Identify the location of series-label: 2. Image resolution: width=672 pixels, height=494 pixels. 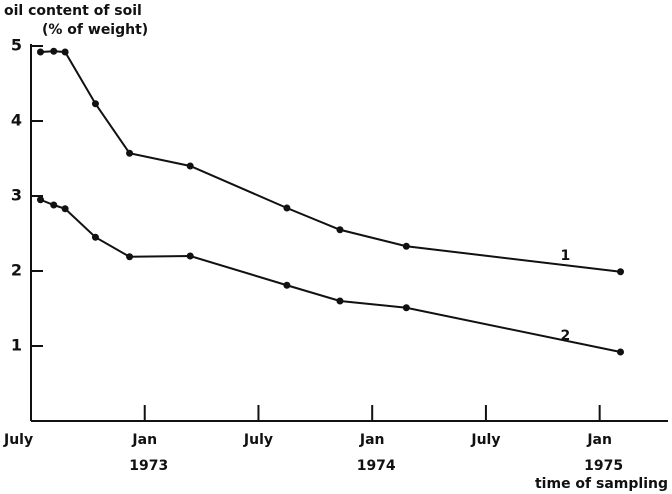
(566, 336).